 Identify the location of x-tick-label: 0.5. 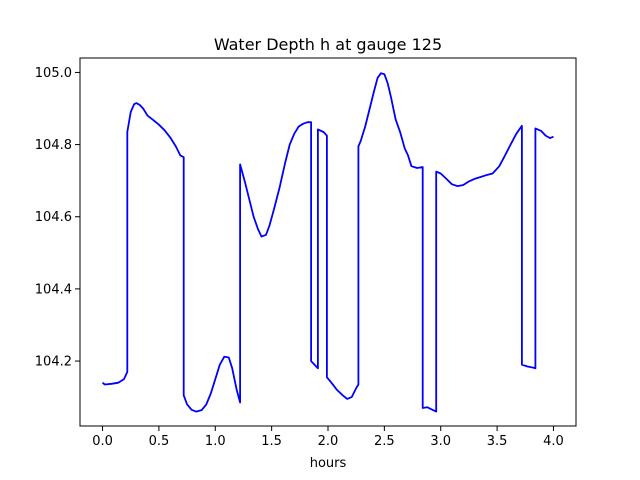
(159, 441).